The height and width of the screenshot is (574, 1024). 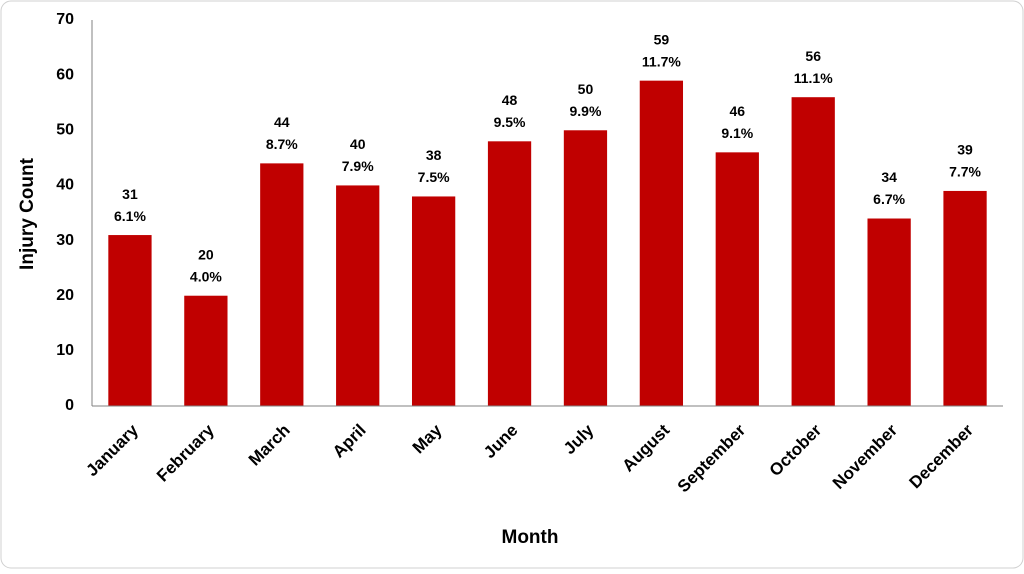 What do you see at coordinates (282, 144) in the screenshot?
I see `percent-label: 8.7%` at bounding box center [282, 144].